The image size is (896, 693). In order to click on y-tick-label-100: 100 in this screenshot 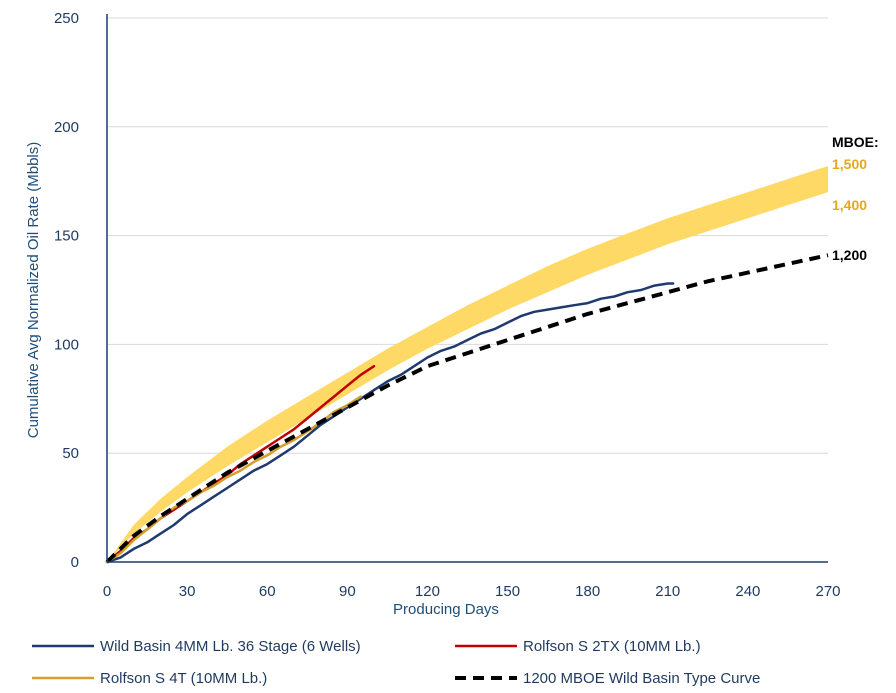, I will do `click(66, 344)`.